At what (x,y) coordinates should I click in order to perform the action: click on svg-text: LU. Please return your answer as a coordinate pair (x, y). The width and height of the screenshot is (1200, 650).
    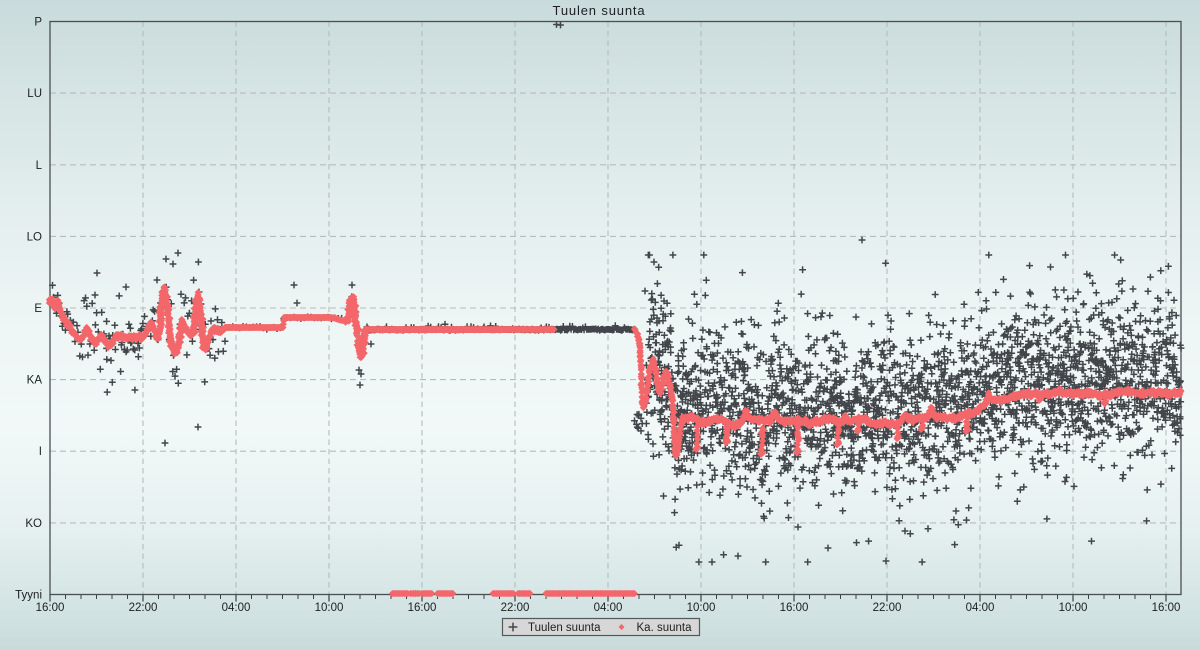
    Looking at the image, I should click on (34, 94).